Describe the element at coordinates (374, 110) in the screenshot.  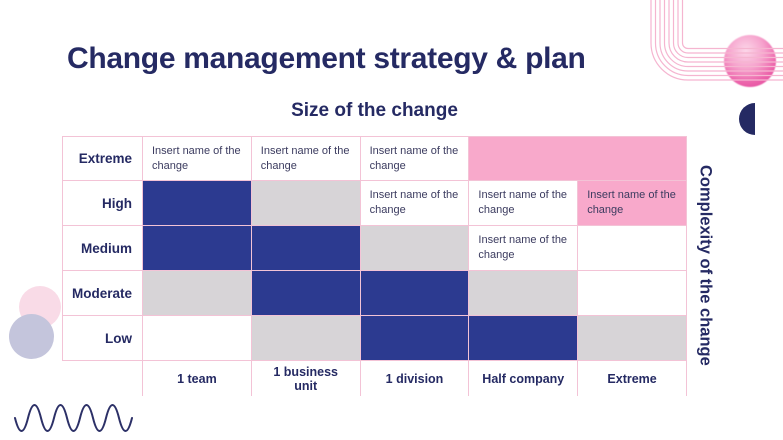
I see `x-axis-title: Size of the change` at that location.